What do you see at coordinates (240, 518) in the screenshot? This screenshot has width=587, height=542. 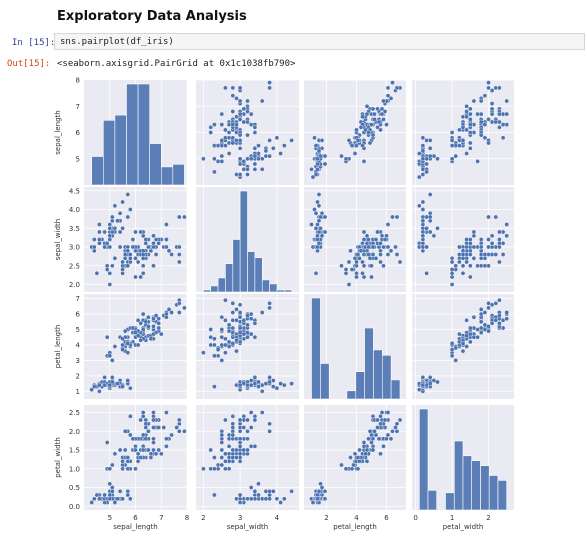 I see `x-tick-label: 3` at bounding box center [240, 518].